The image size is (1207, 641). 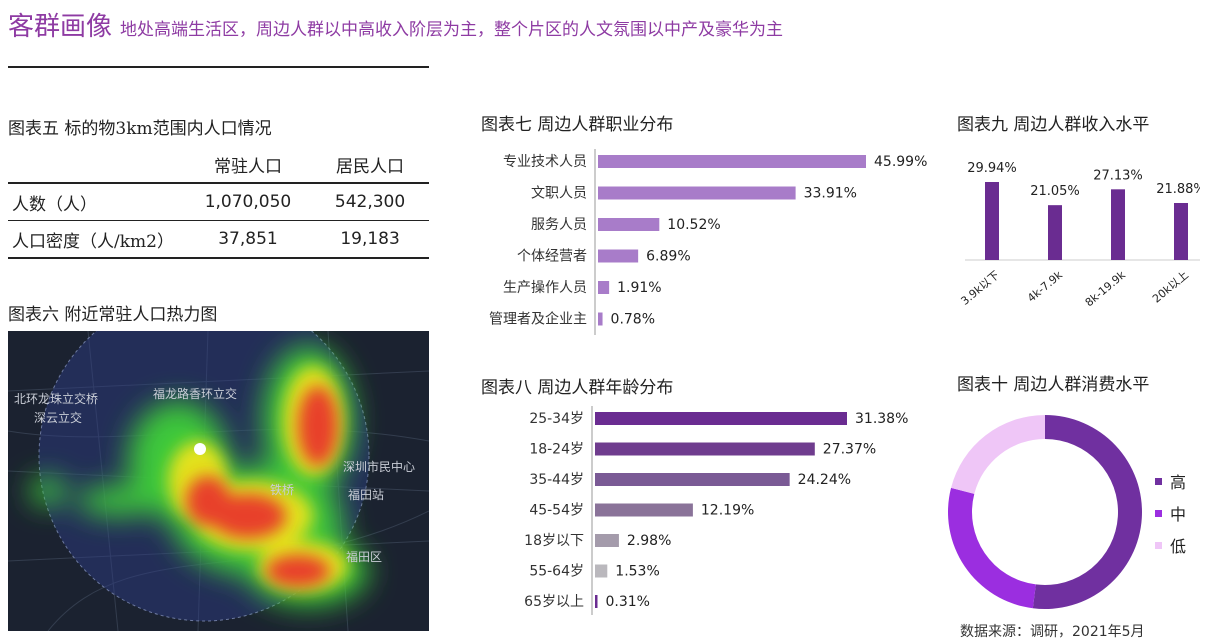 I want to click on location-pin-icon, so click(x=200, y=449).